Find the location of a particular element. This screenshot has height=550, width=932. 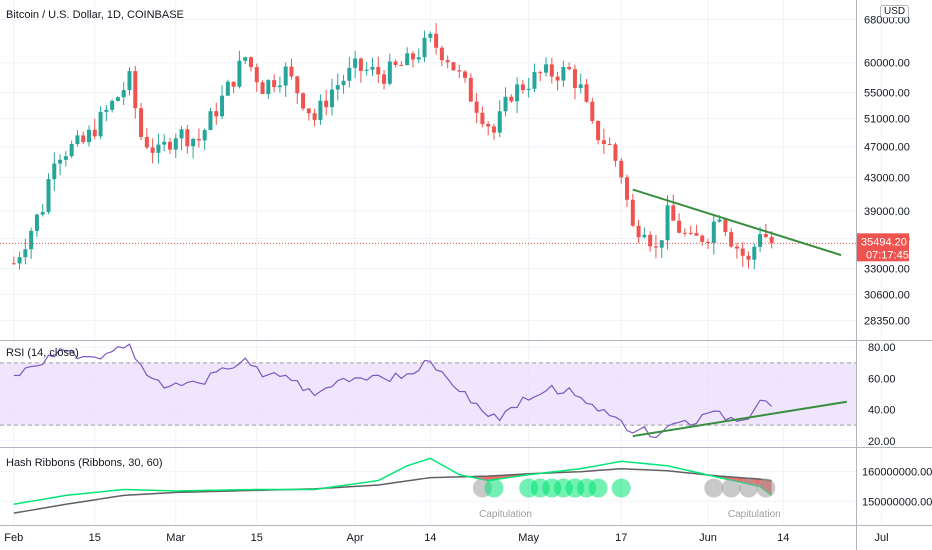

hash-signal-dots is located at coordinates (624, 488).